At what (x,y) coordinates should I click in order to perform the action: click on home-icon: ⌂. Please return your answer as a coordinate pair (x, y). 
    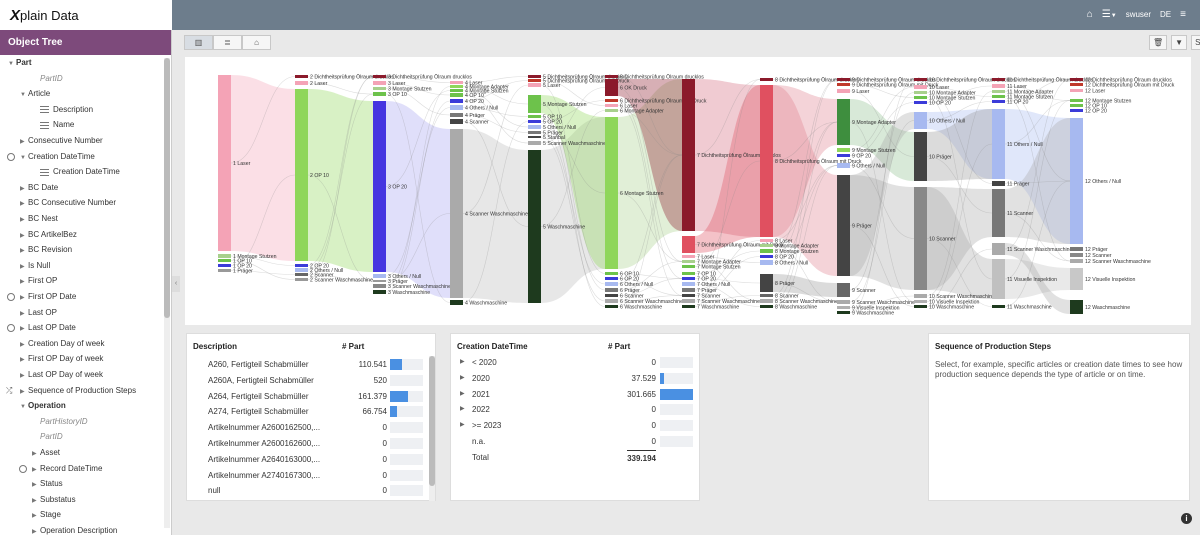
    Looking at the image, I should click on (1089, 14).